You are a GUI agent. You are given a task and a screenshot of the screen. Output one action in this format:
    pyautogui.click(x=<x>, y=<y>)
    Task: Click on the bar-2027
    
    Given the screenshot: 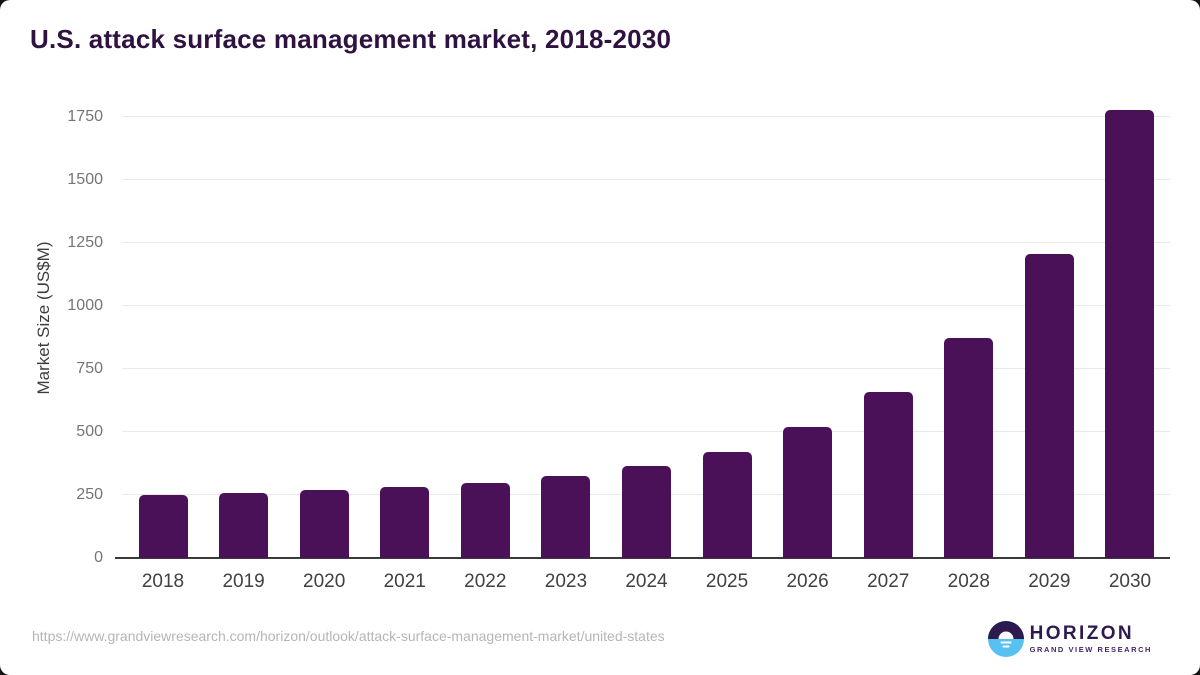 What is the action you would take?
    pyautogui.click(x=888, y=475)
    